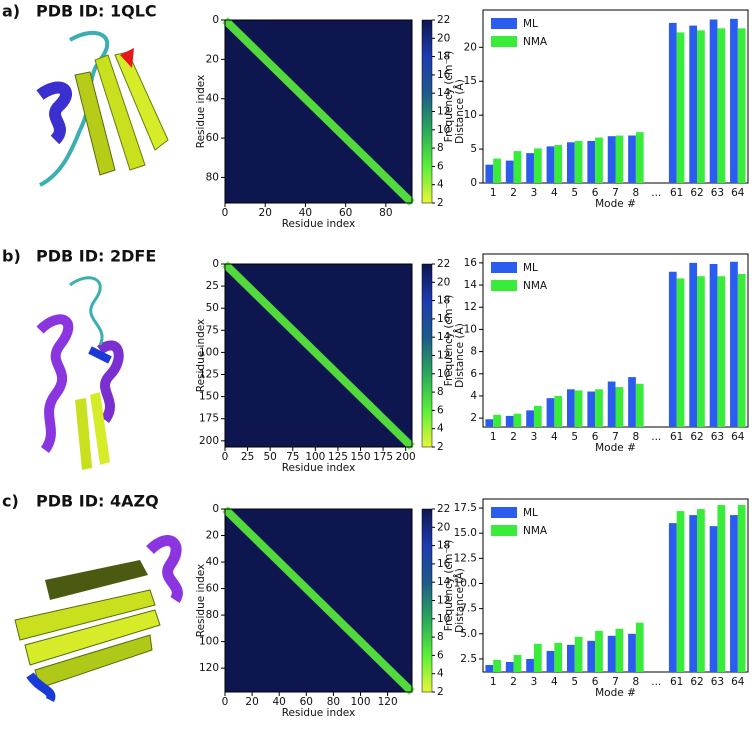  What do you see at coordinates (717, 193) in the screenshot?
I see `x-tick-label: 63` at bounding box center [717, 193].